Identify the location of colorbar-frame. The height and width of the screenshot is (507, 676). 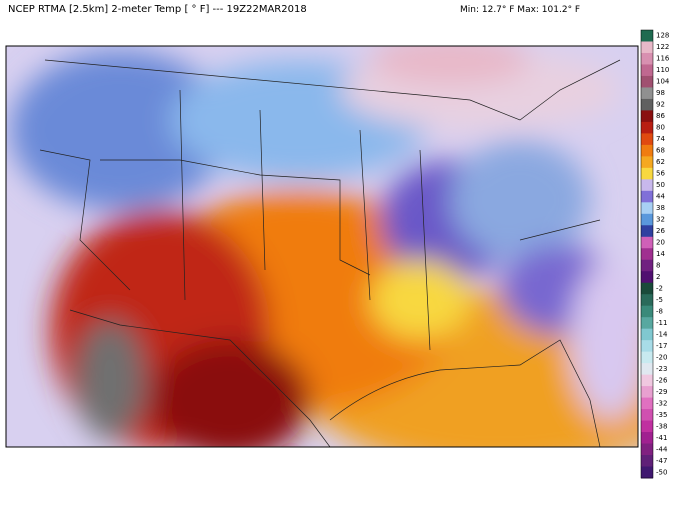
(647, 254).